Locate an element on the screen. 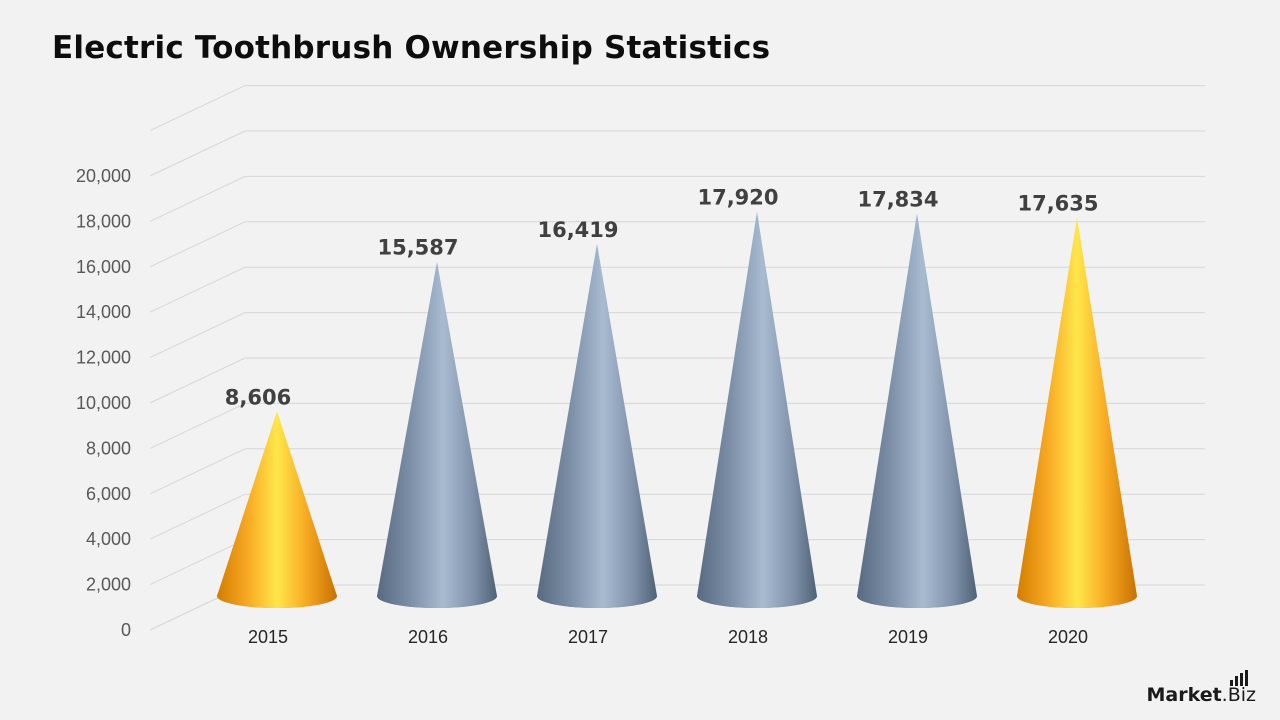  data-label: 16,419 is located at coordinates (577, 230).